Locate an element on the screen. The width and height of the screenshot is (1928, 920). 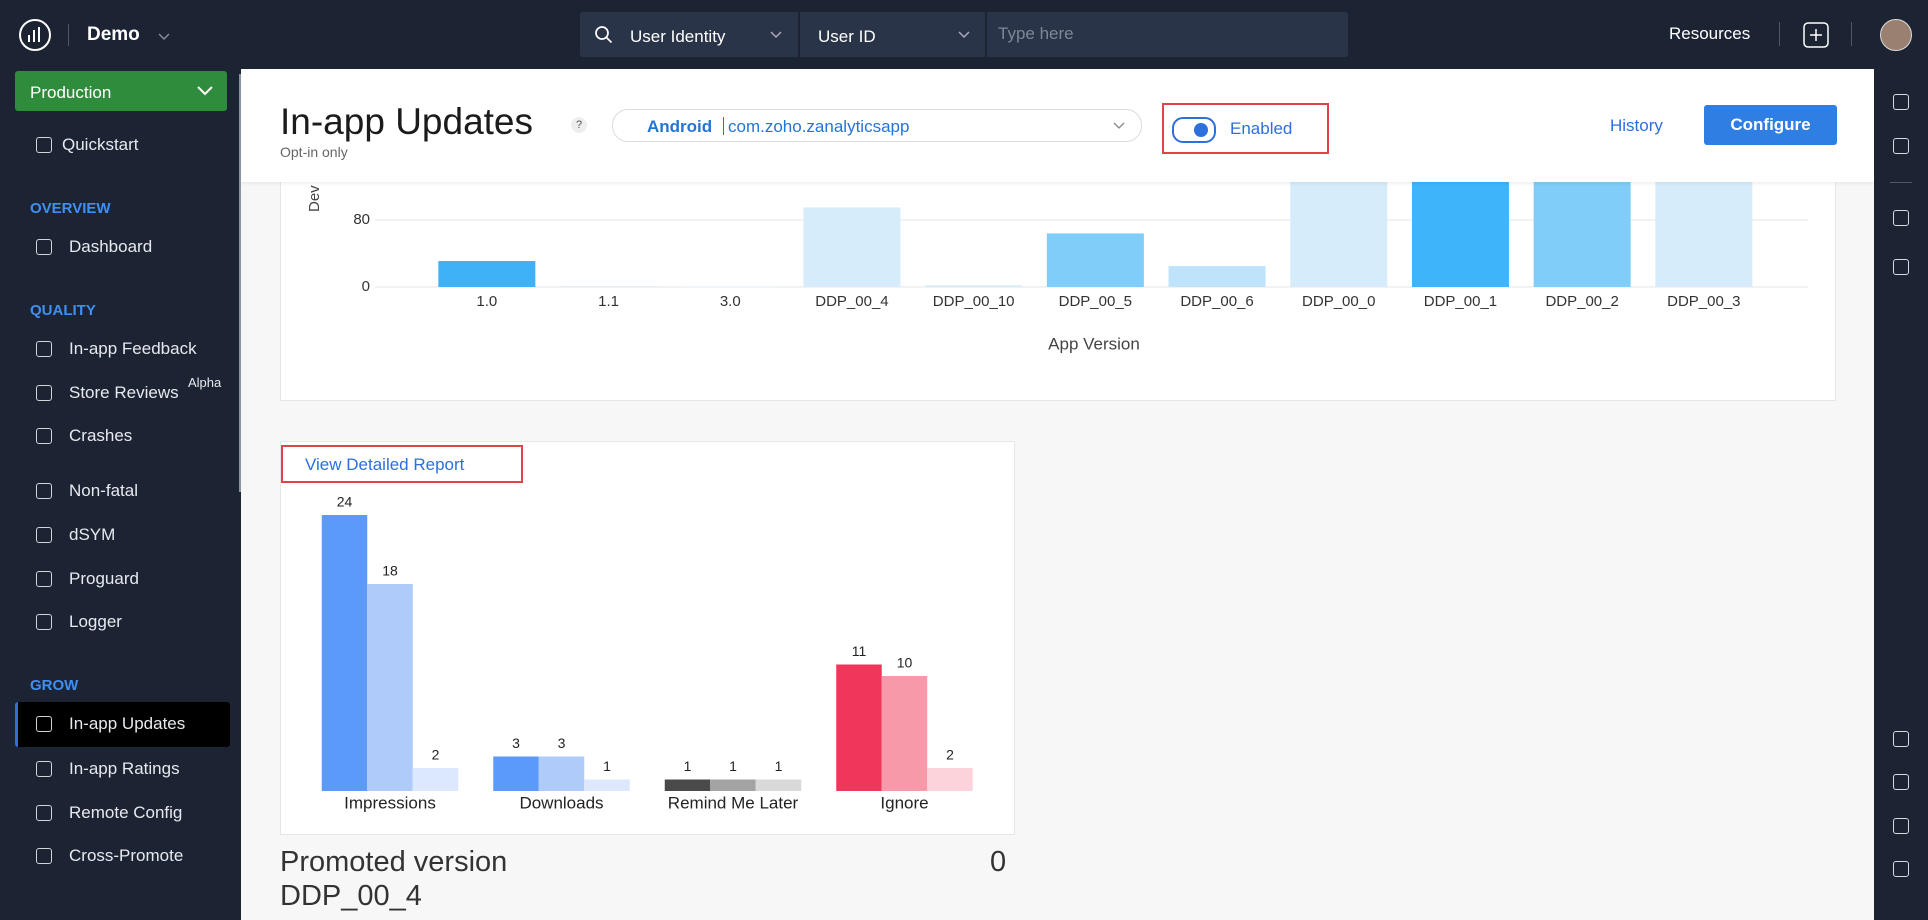
x-tick-label: 3.0 is located at coordinates (730, 301).